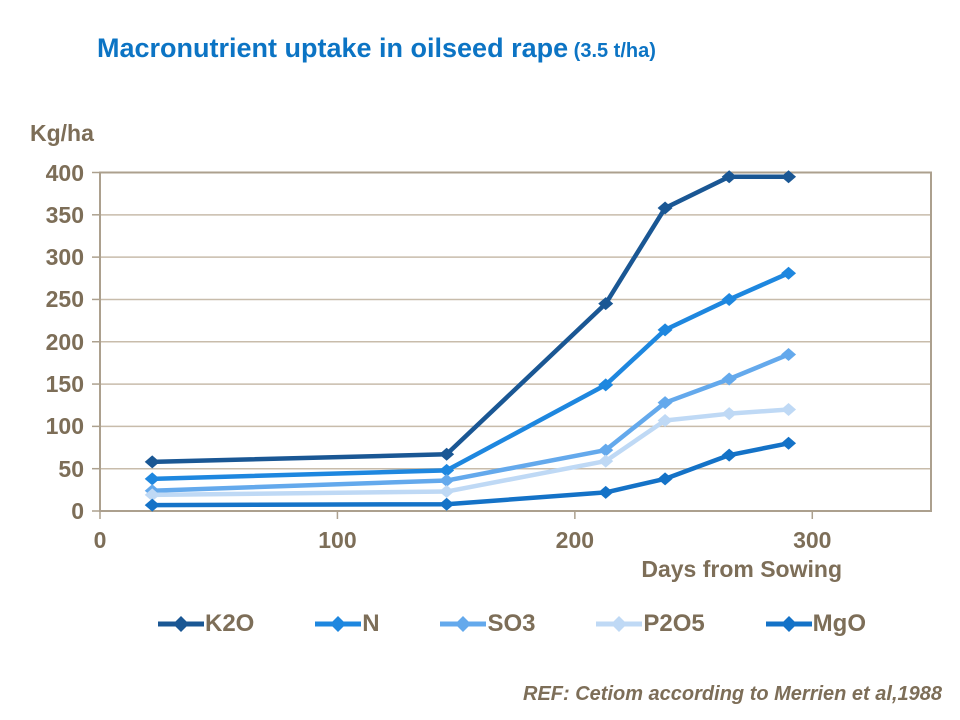  What do you see at coordinates (64, 426) in the screenshot?
I see `y-tick-label-100: 100` at bounding box center [64, 426].